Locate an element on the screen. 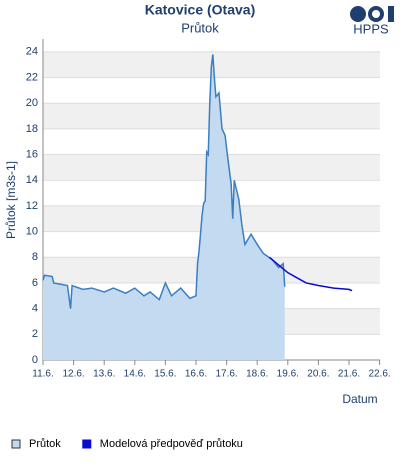 The image size is (400, 465). x-tick-label: 22.6. is located at coordinates (379, 374).